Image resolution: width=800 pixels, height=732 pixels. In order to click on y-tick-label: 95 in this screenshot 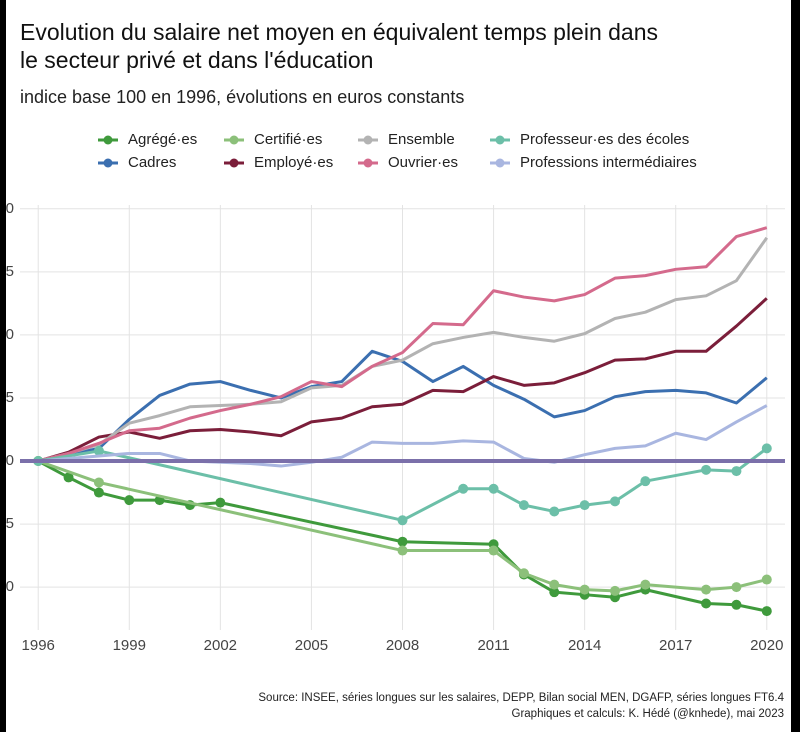, I will do `click(7, 523)`.